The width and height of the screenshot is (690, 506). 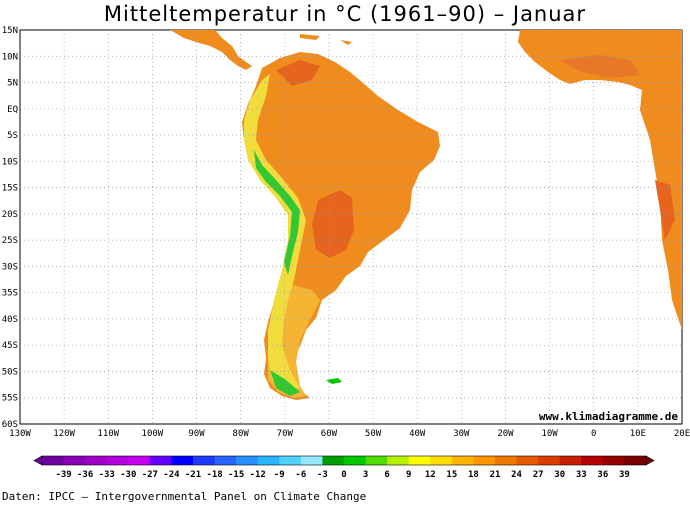 What do you see at coordinates (108, 434) in the screenshot?
I see `longitude-label: 110W` at bounding box center [108, 434].